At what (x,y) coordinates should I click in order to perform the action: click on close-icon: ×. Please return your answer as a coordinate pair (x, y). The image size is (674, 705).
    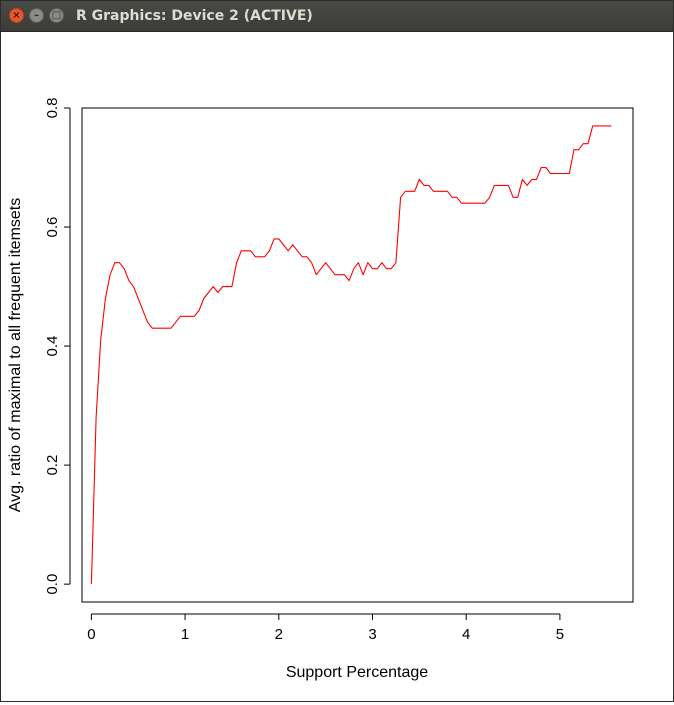
    Looking at the image, I should click on (16, 15).